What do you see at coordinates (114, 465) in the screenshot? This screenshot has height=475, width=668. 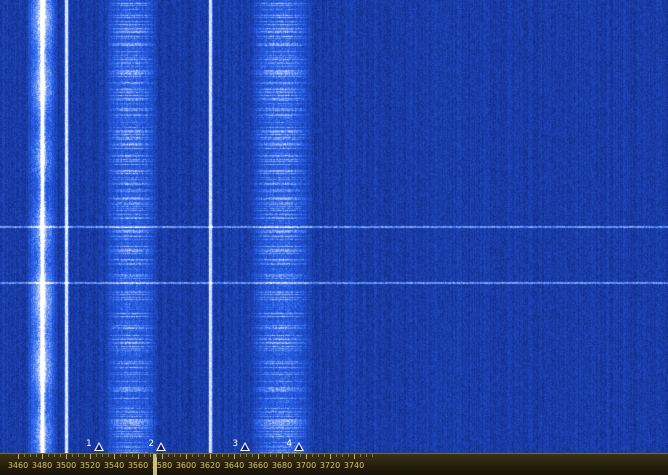 I see `scale-label: 3540` at bounding box center [114, 465].